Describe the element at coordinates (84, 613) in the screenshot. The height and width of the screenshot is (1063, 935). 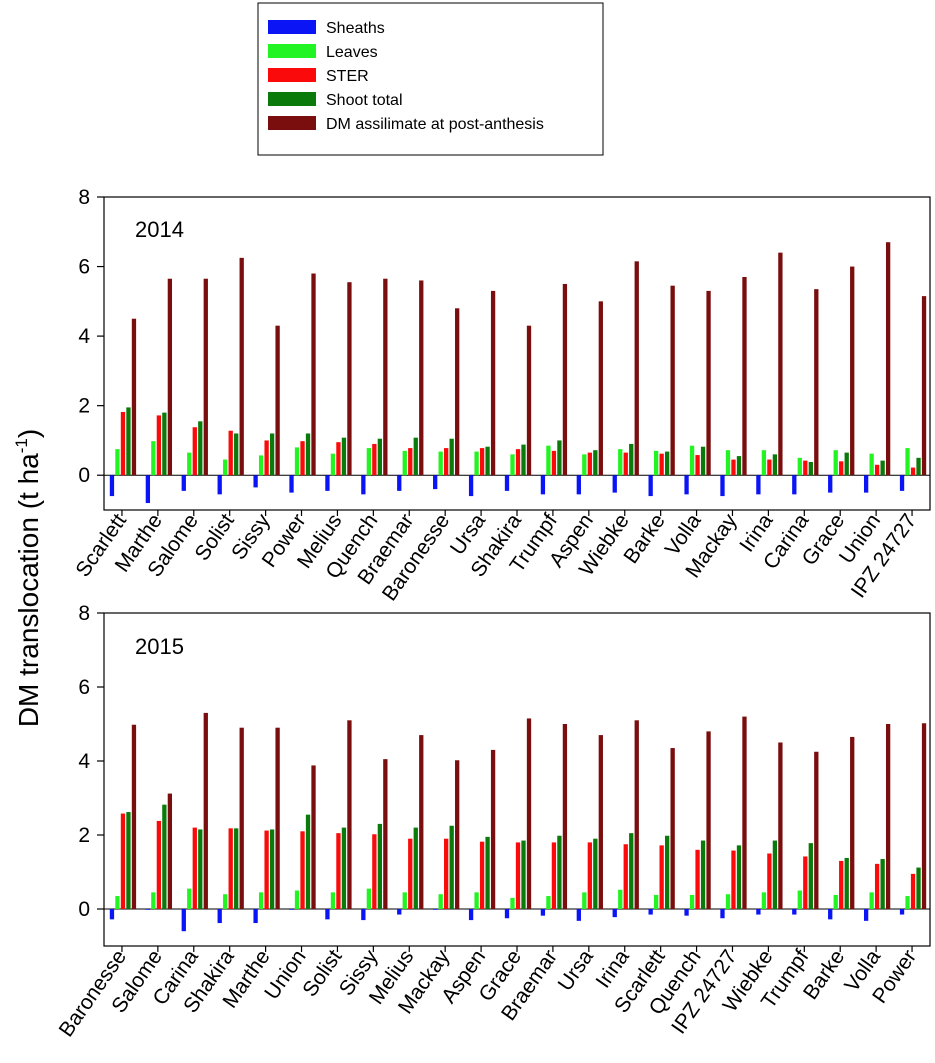
I see `y-tick-label: 8` at that location.